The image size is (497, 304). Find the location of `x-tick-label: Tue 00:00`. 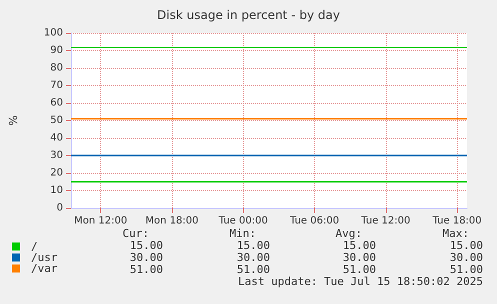

x-tick-label: Tue 00:00 is located at coordinates (243, 221).